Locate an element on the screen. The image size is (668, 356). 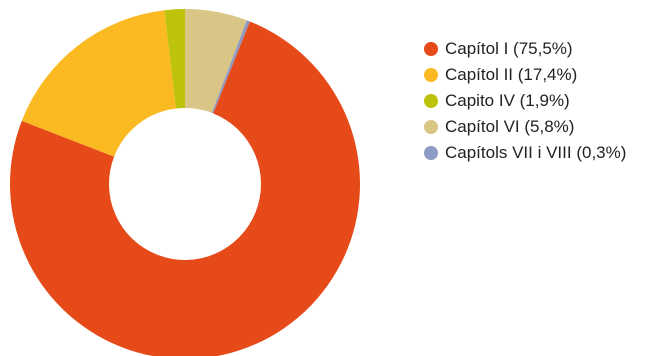
legend-label-4: Capítol VI (5,8%) is located at coordinates (510, 126).